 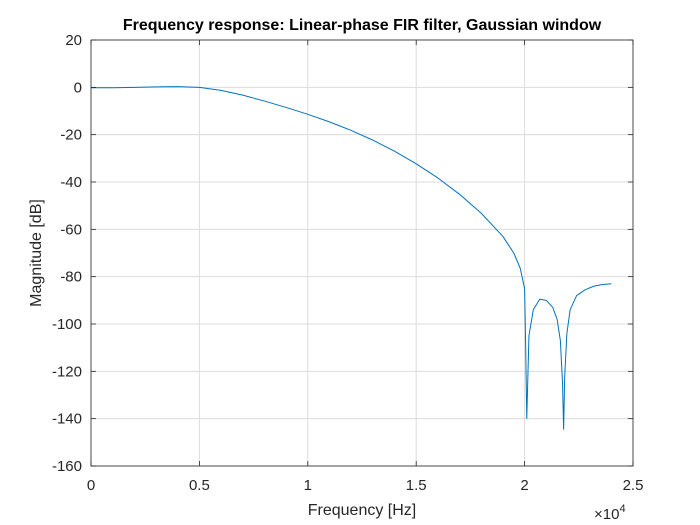 What do you see at coordinates (67, 419) in the screenshot?
I see `y-tick-label: -140` at bounding box center [67, 419].